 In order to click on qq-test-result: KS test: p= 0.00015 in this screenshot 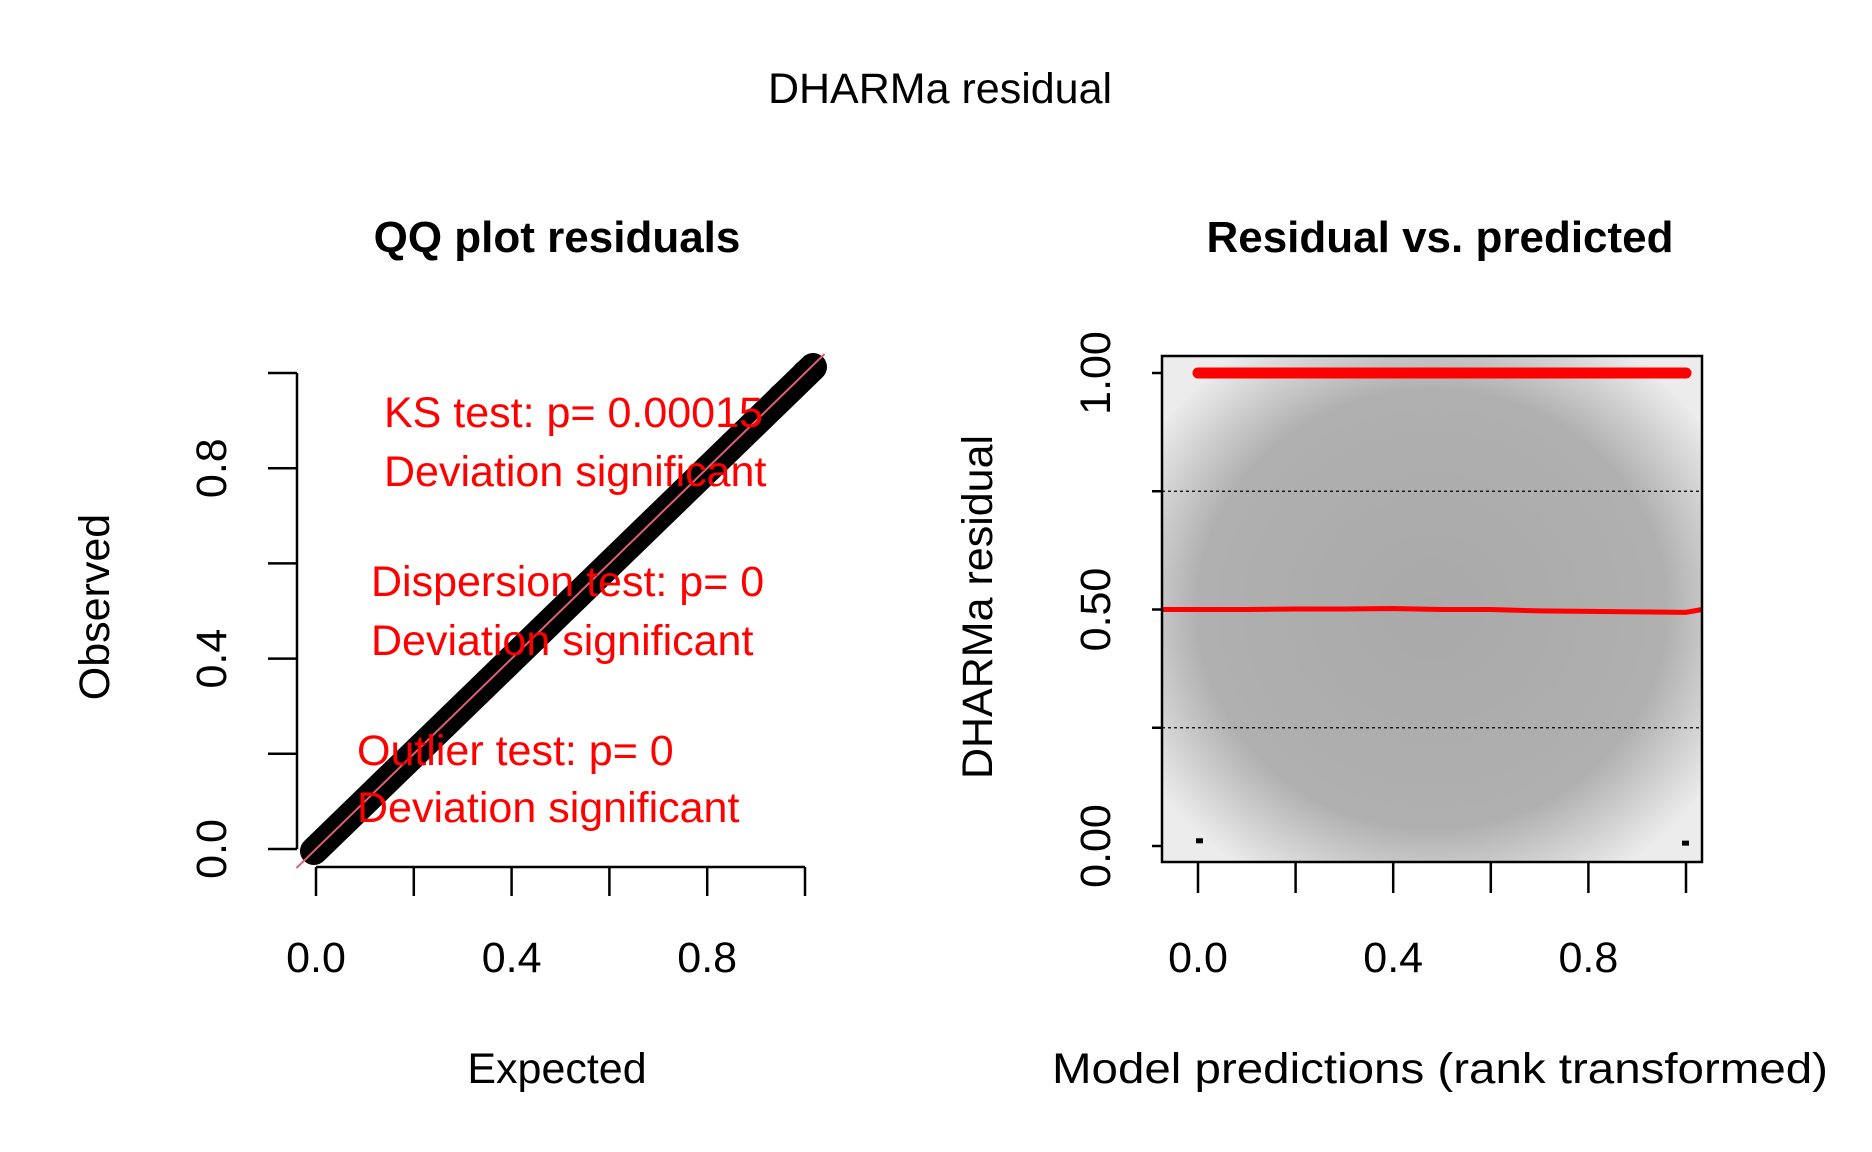, I will do `click(573, 413)`.